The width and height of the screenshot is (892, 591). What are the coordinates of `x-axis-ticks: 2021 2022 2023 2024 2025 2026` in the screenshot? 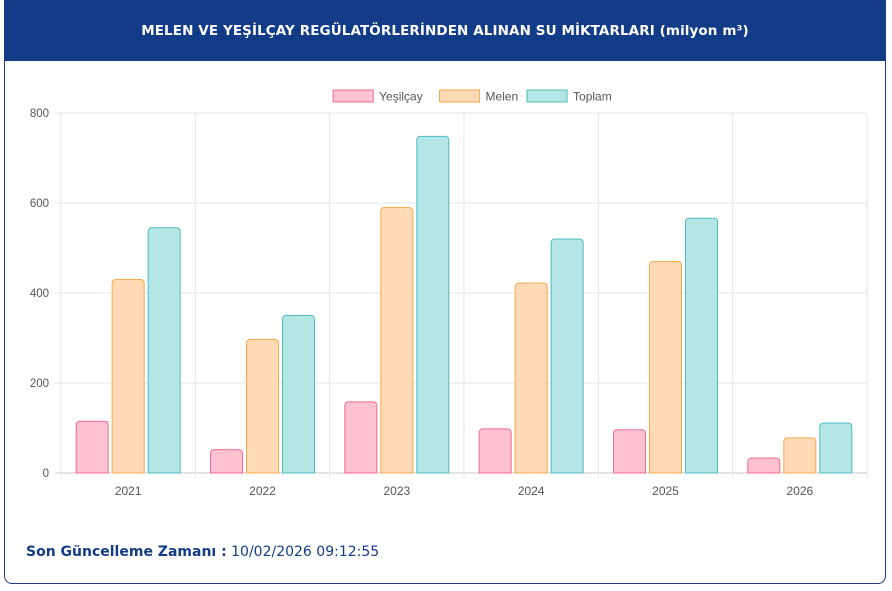 It's located at (464, 491).